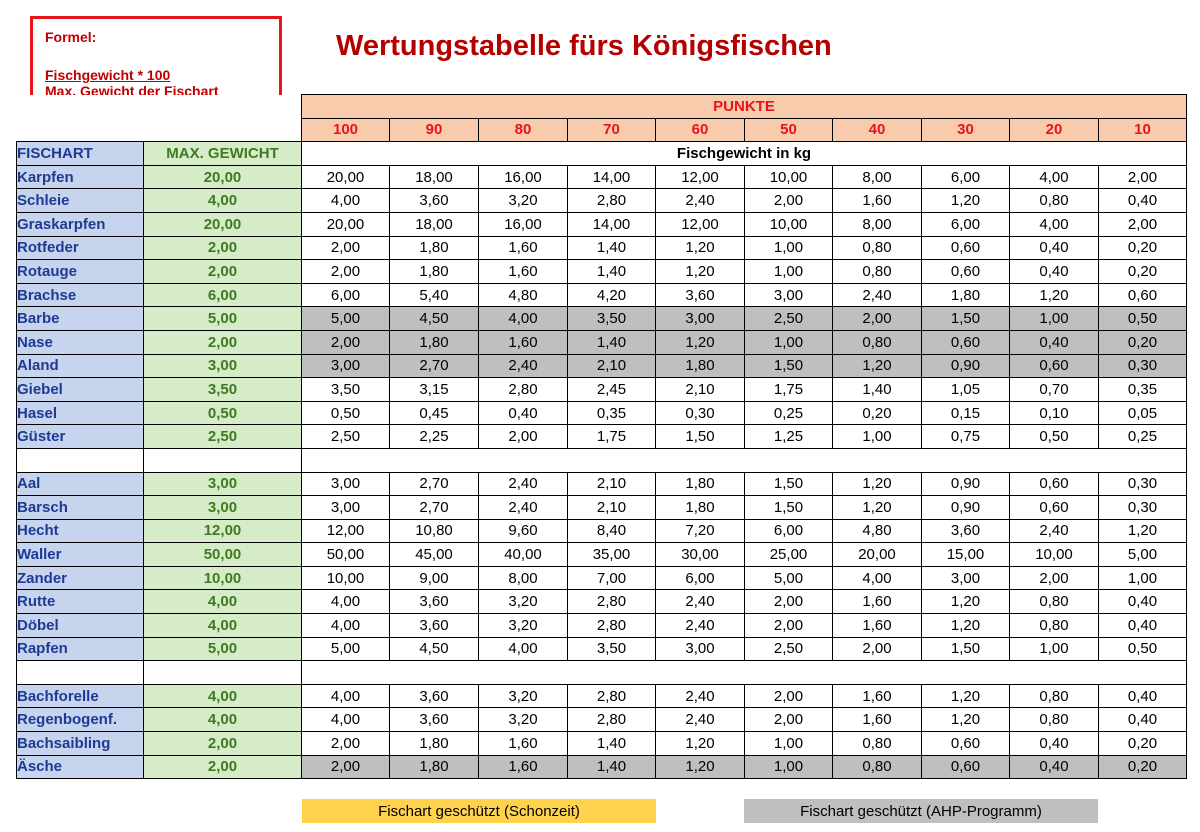 This screenshot has height=832, width=1200. What do you see at coordinates (222, 413) in the screenshot?
I see `max-weight: 0,50` at bounding box center [222, 413].